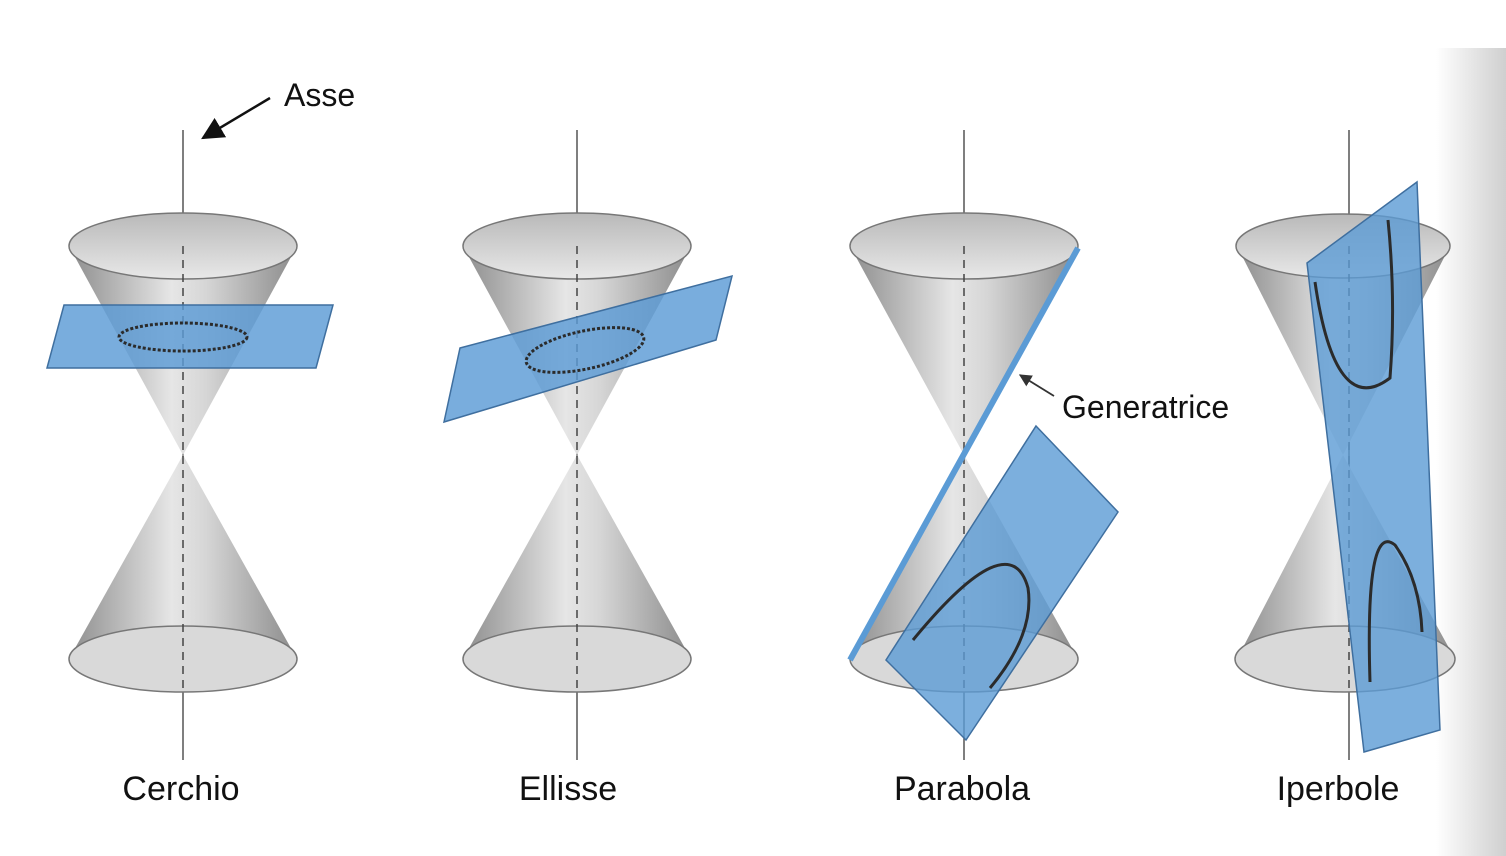  What do you see at coordinates (568, 789) in the screenshot?
I see `section-label-ellipse: Ellisse` at bounding box center [568, 789].